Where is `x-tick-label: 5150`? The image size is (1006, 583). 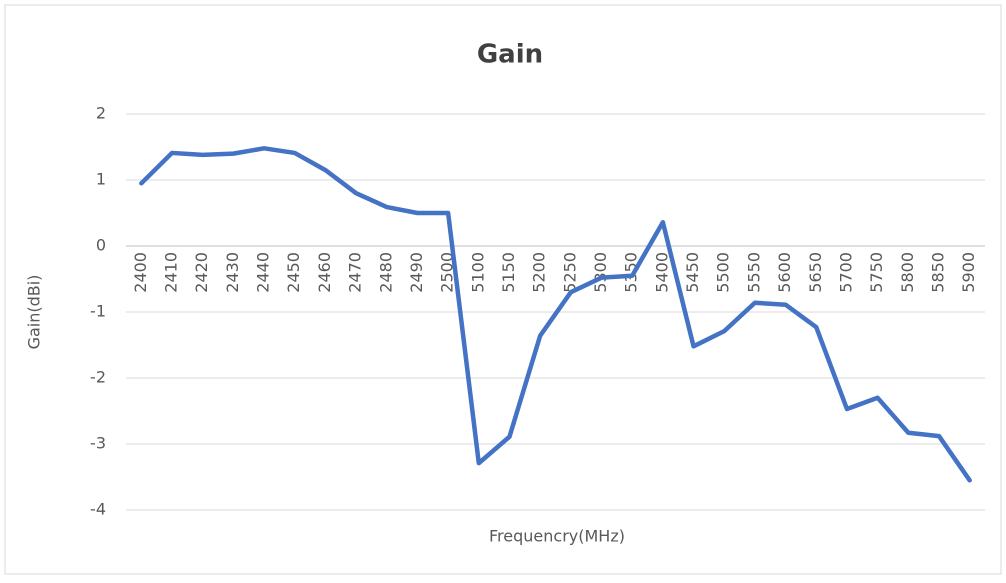 x-tick-label: 5150 is located at coordinates (508, 272).